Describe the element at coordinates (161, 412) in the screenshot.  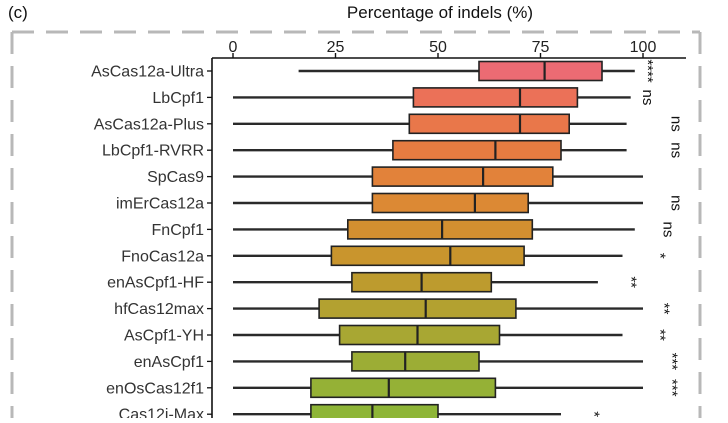
I see `y-tick-label: Cas12i-Max` at that location.